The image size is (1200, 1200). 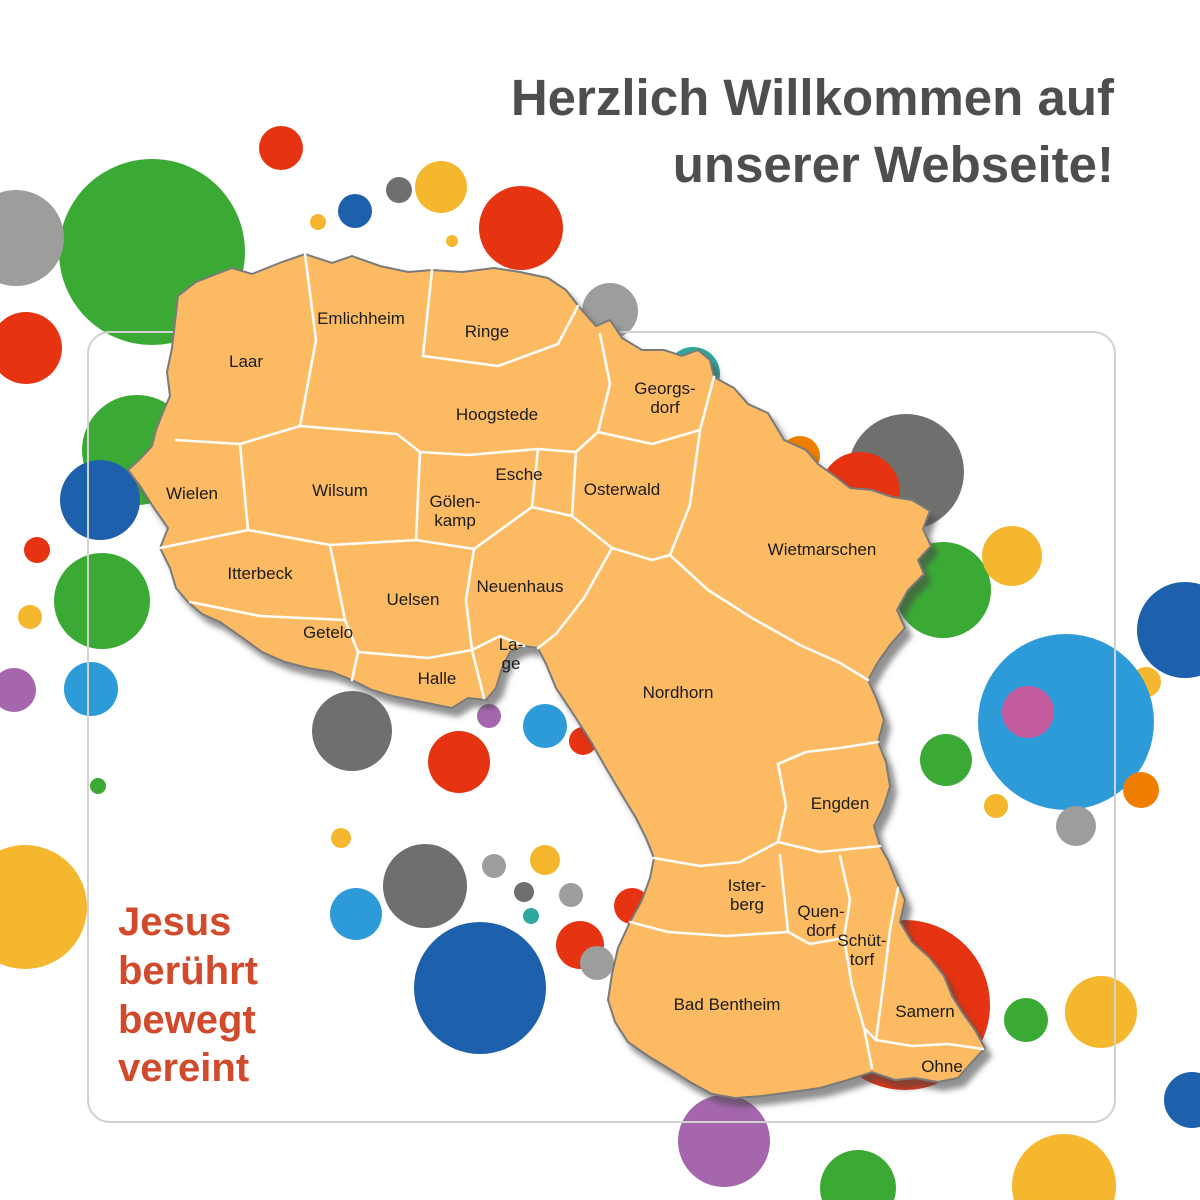 I want to click on tagline-line-beruehrt: berührt, so click(x=188, y=970).